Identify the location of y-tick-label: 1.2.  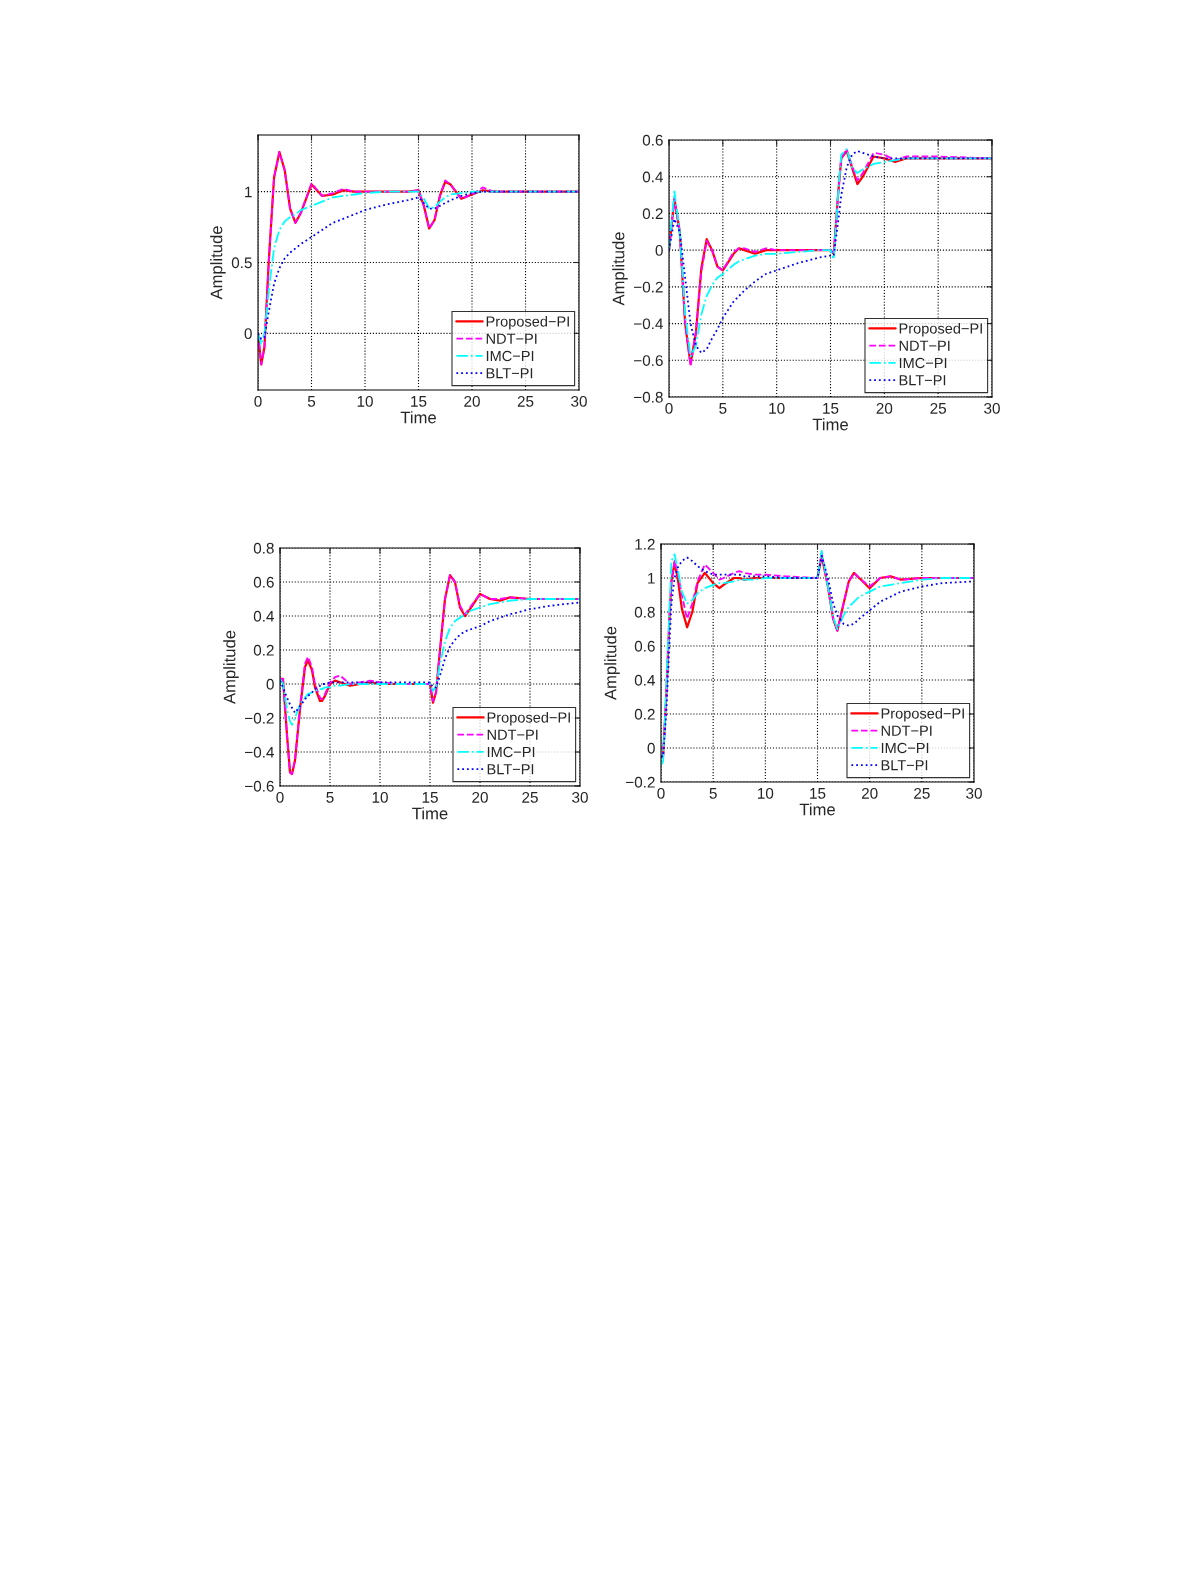
(645, 544).